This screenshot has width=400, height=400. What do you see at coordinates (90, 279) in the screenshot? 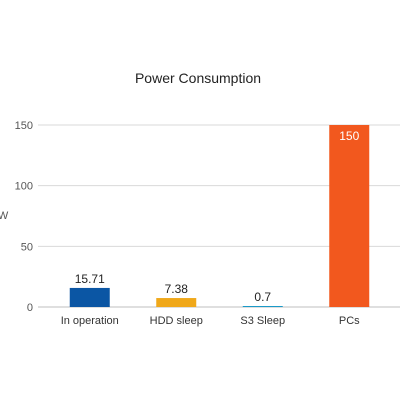
I see `data-label: 15.71` at bounding box center [90, 279].